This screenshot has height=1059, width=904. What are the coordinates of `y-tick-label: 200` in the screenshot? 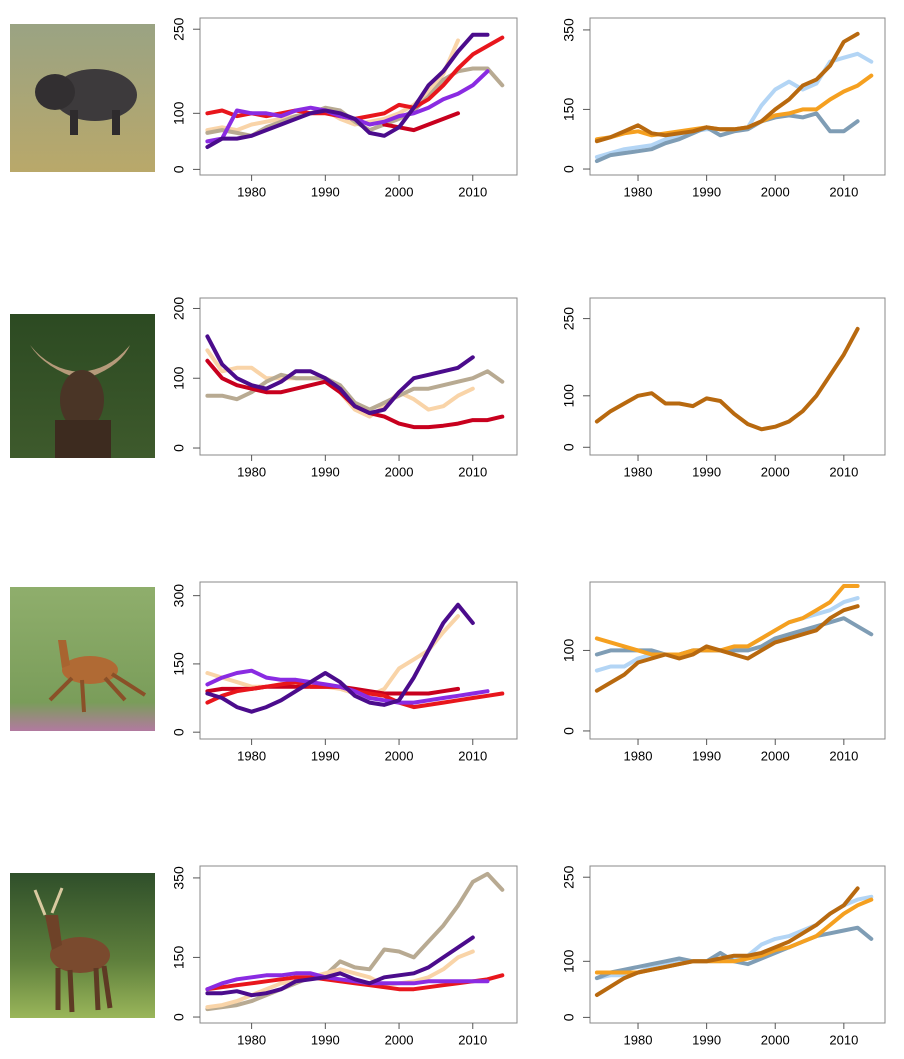 It's located at (179, 309).